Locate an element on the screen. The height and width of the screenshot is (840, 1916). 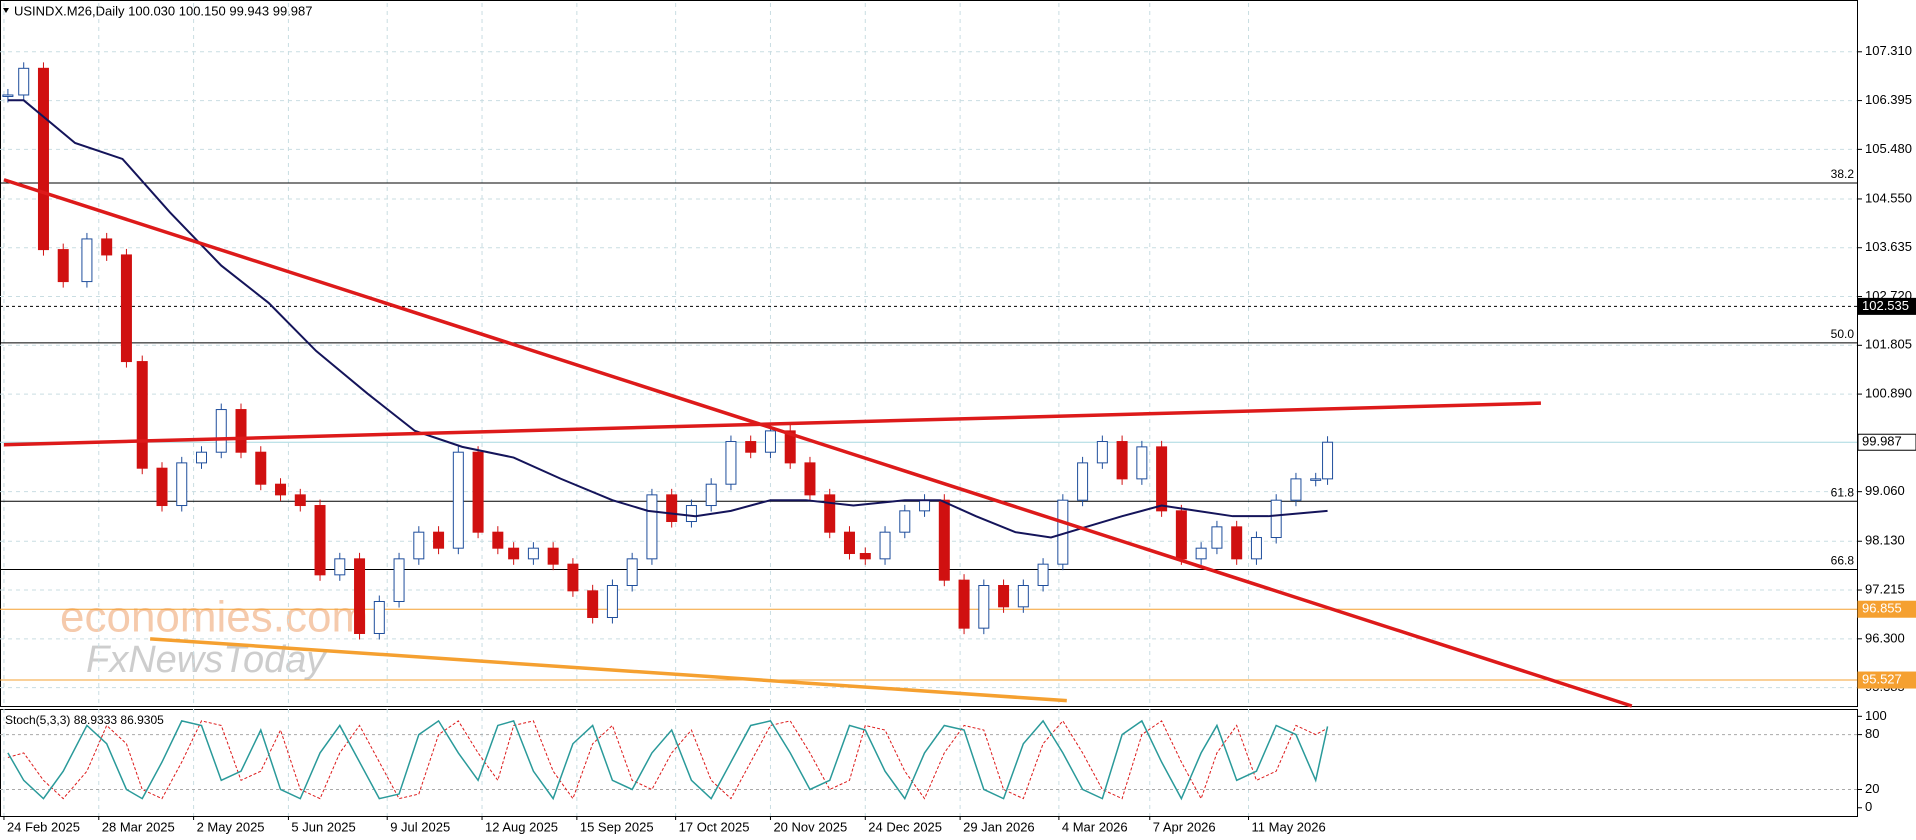
stoch-main is located at coordinates (668, 760).